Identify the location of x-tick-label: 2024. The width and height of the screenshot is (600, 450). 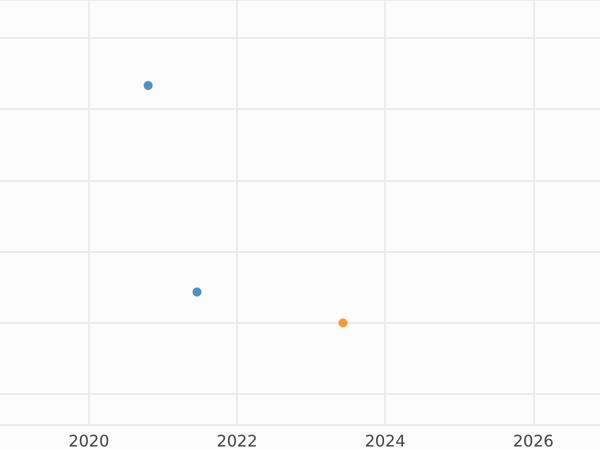
(385, 441).